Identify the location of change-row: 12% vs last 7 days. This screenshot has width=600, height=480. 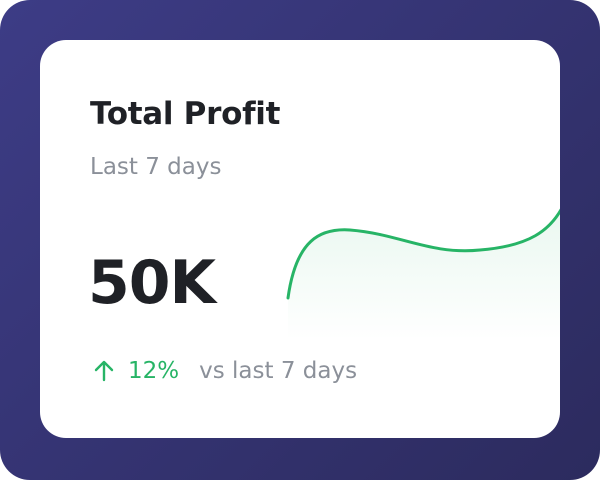
(224, 371).